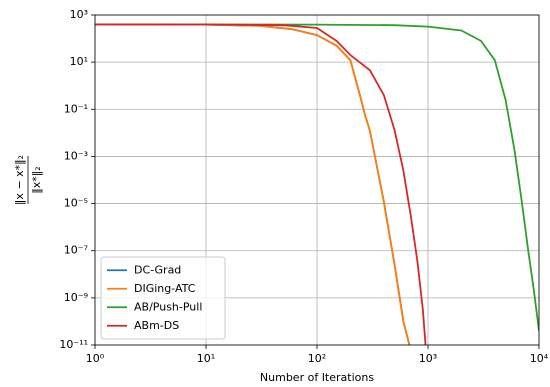 This screenshot has height=387, width=550. Describe the element at coordinates (76, 297) in the screenshot. I see `y-tick-label: 10⁻⁹` at that location.